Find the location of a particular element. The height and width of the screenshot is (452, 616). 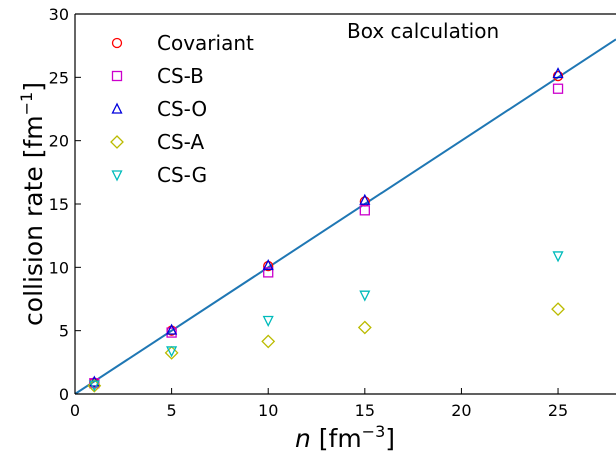

data-point-covariant is located at coordinates (558, 76).